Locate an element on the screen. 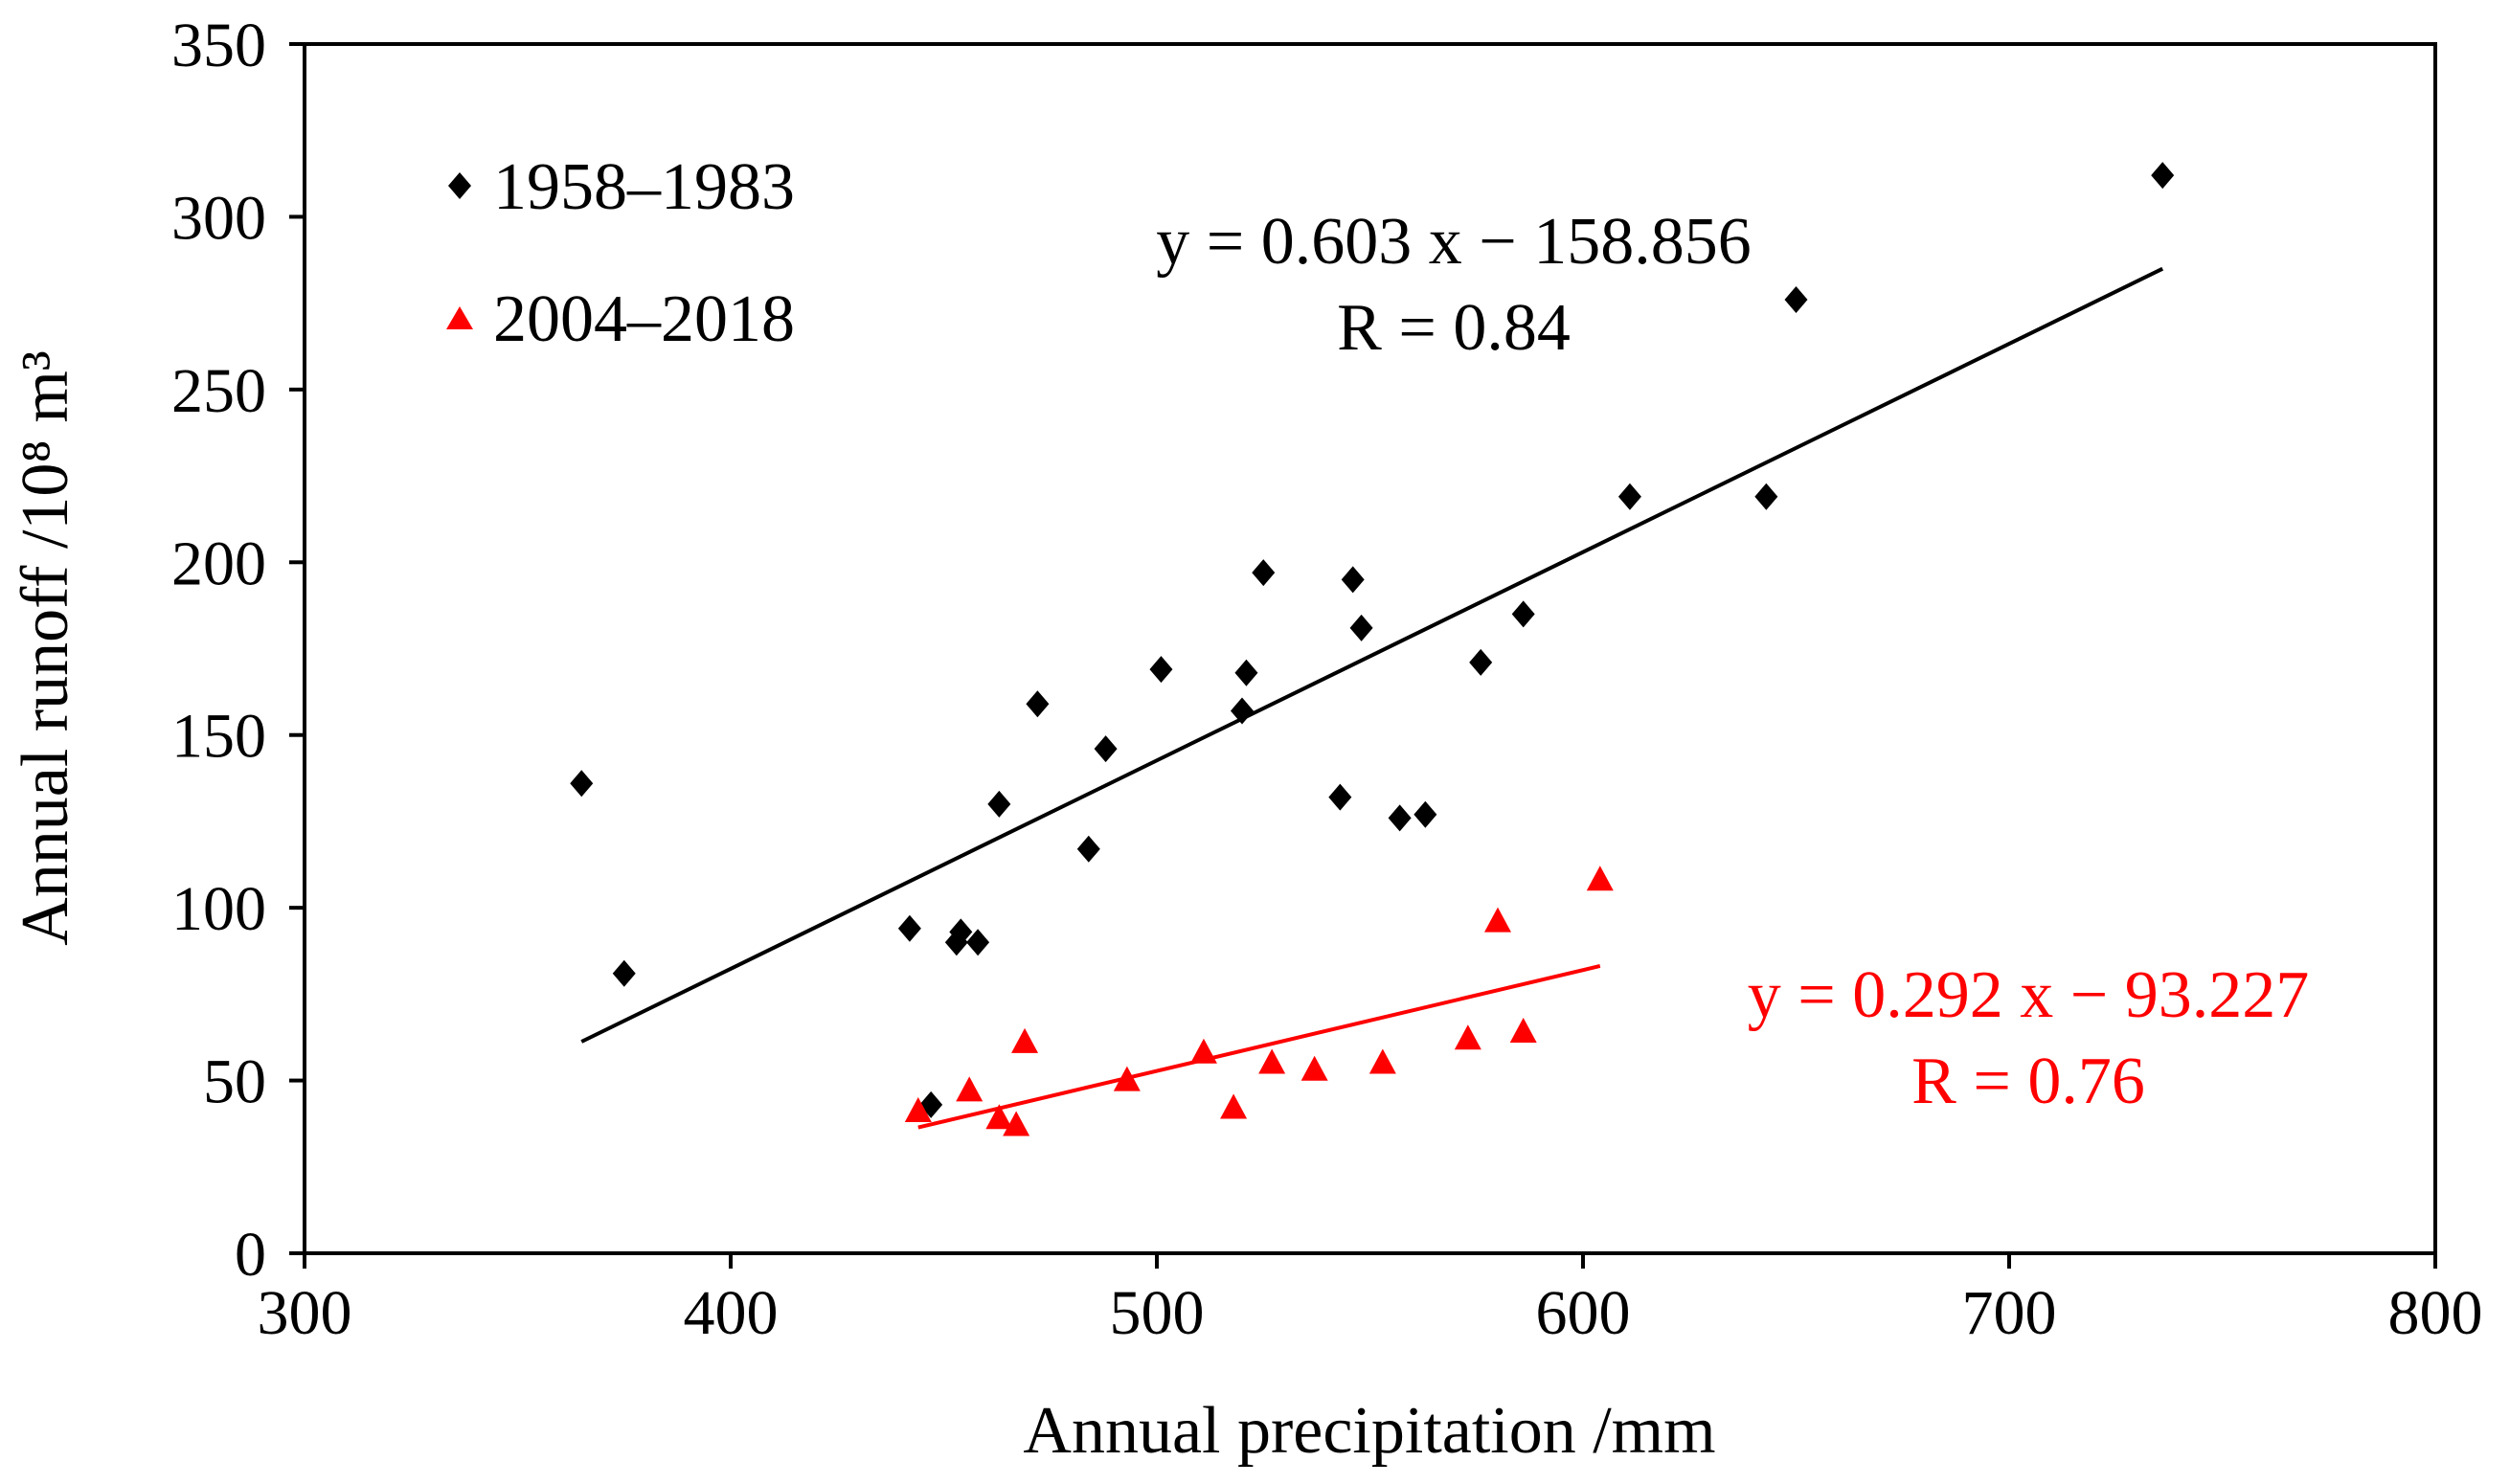 This screenshot has width=2510, height=1484. fit-equation-2004-2018: y = 0.292 x − 93.227 is located at coordinates (2028, 995).